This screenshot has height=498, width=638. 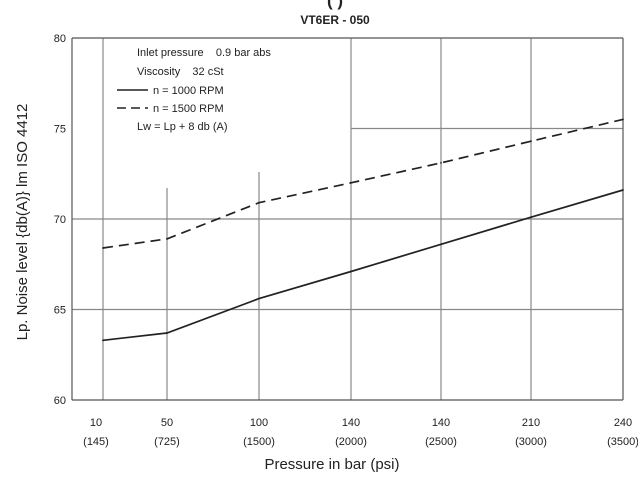 I want to click on y-tick-75: 75, so click(x=60, y=130).